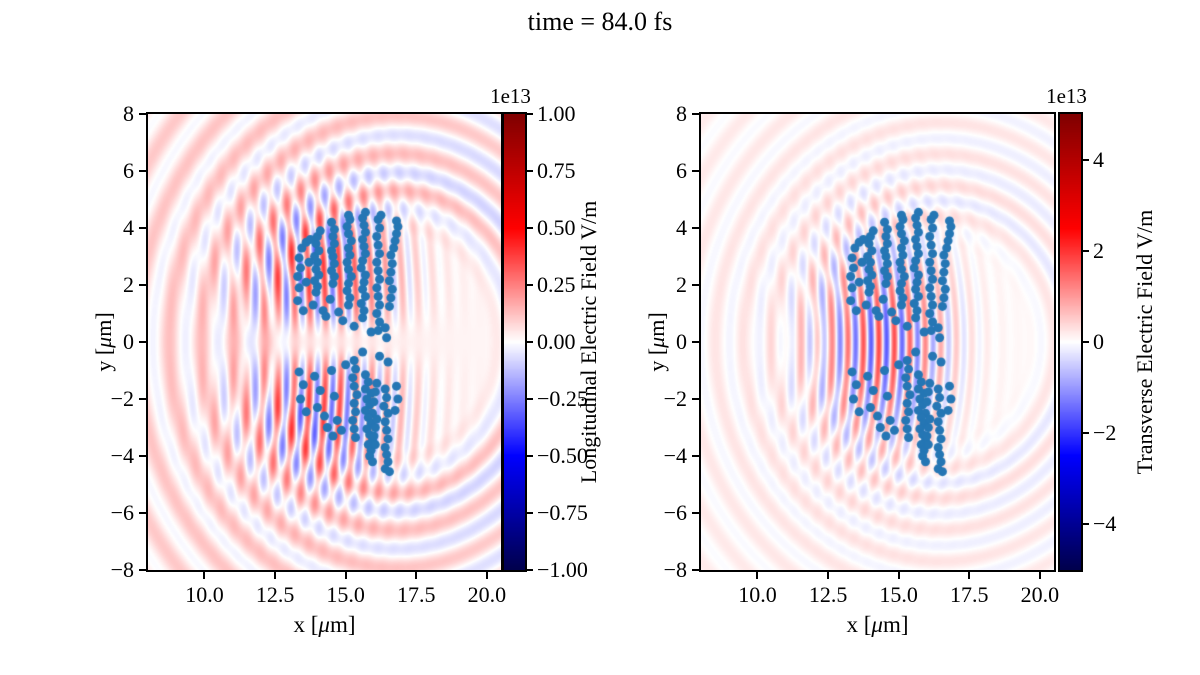  Describe the element at coordinates (556, 113) in the screenshot. I see `colorbar-tick-label: 1.00` at that location.